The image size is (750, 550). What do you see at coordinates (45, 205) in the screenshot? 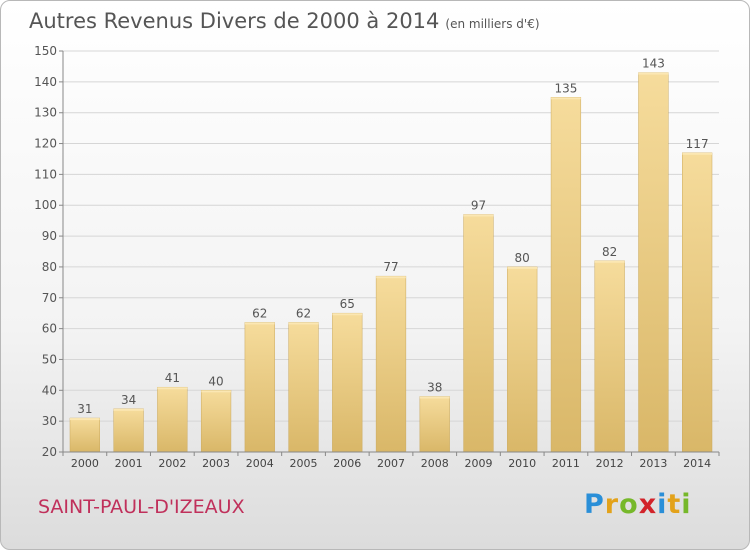
I see `y-tick-label: 100` at bounding box center [45, 205].